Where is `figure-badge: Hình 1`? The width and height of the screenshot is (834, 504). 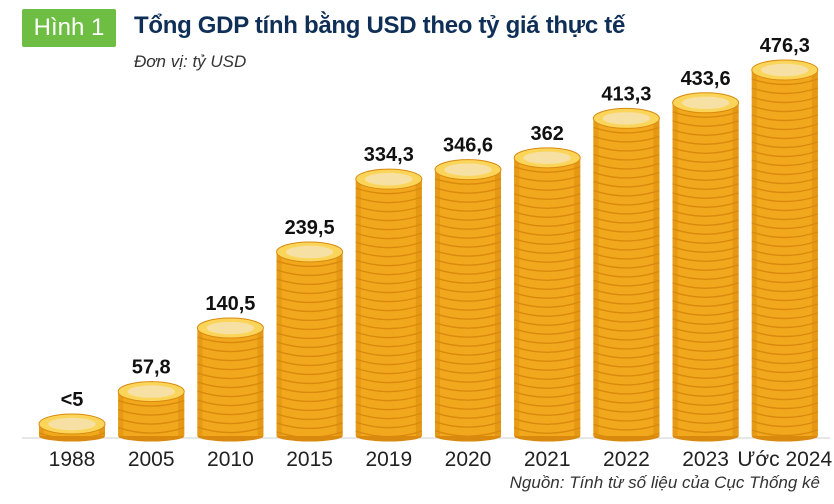
figure-badge: Hình 1 is located at coordinates (69, 28).